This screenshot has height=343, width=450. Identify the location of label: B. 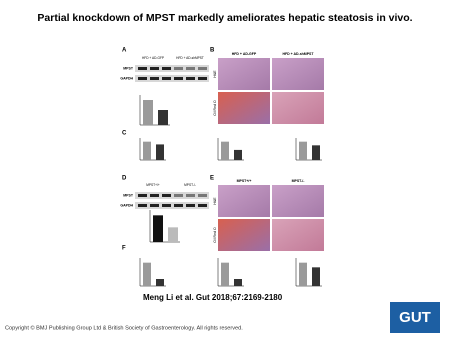
(212, 51).